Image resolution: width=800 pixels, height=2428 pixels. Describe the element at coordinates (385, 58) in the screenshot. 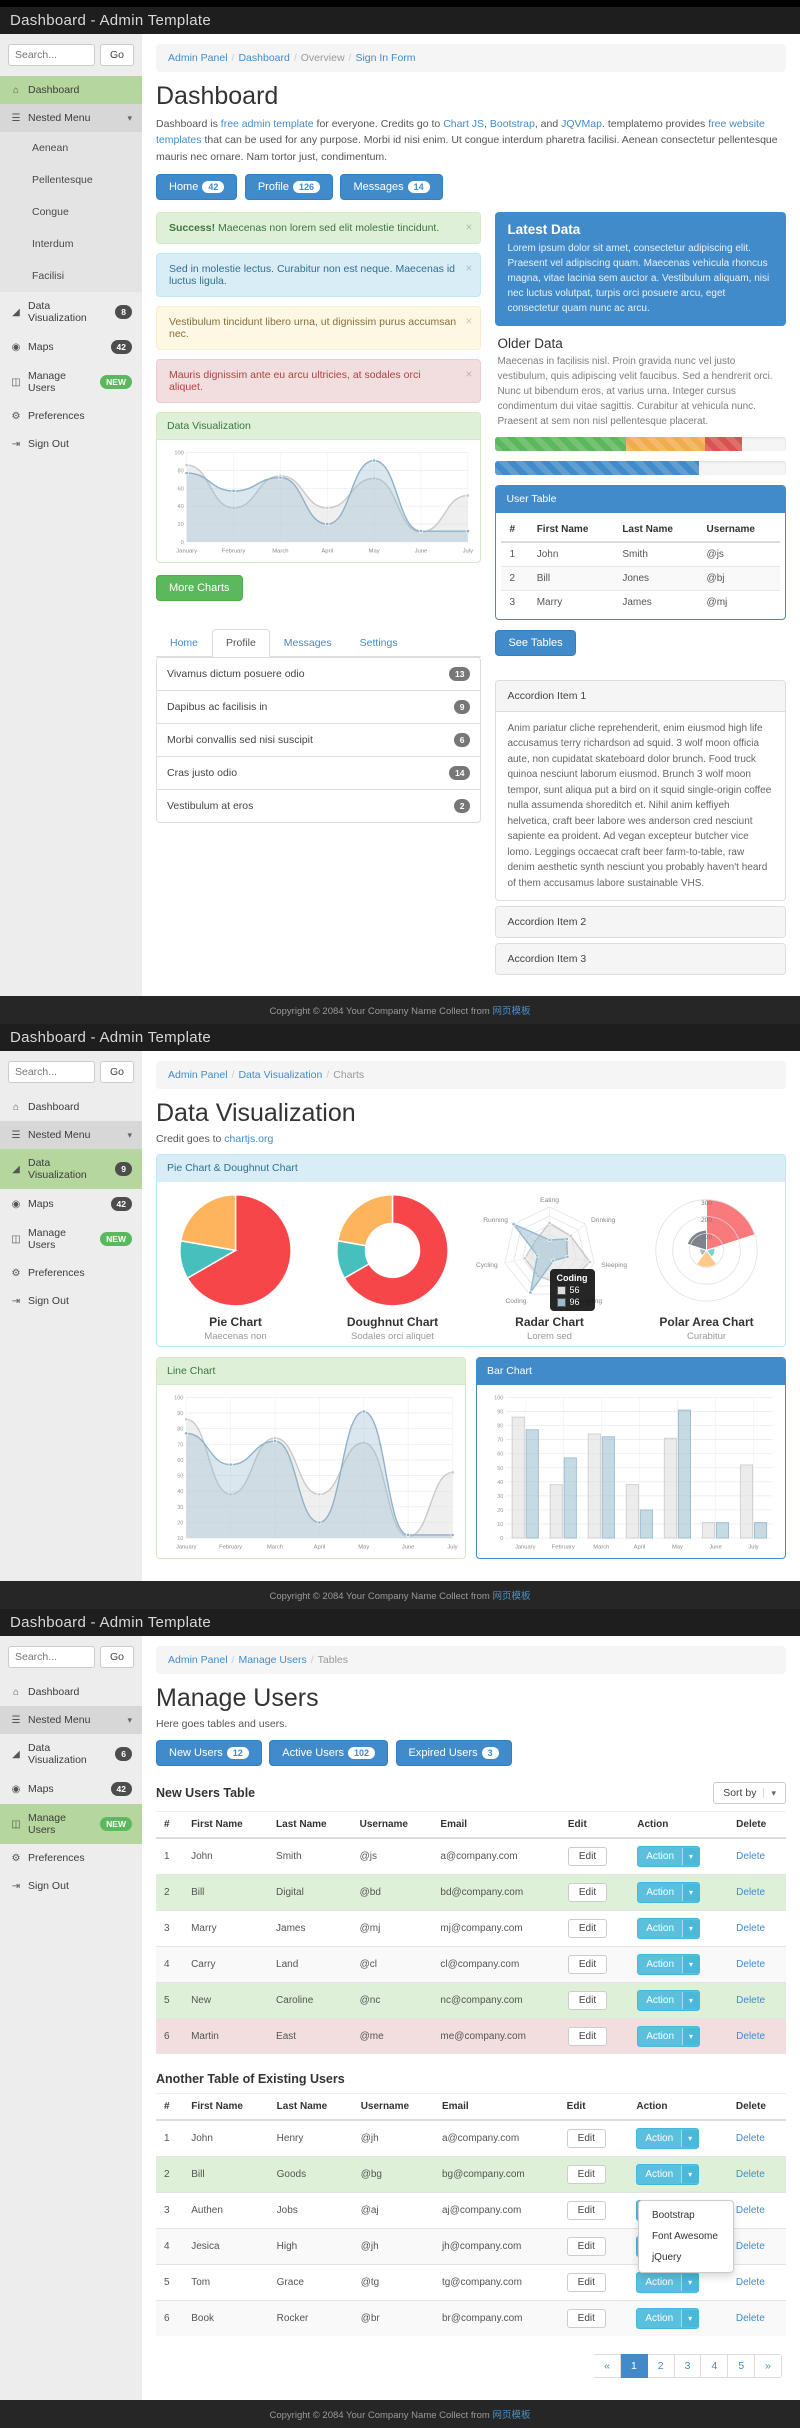

I see `breadcrumb-item: Sign In Form` at that location.